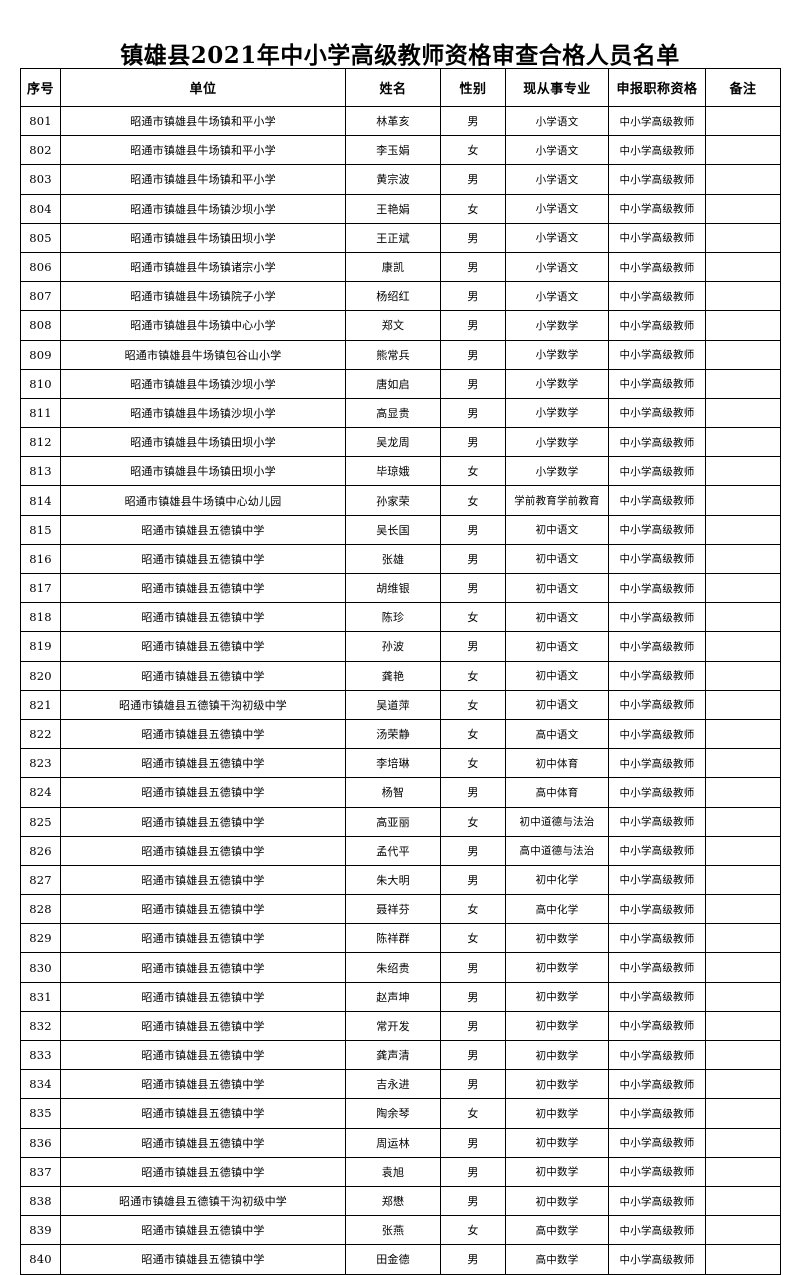 This screenshot has height=1275, width=800. Describe the element at coordinates (393, 1171) in the screenshot. I see `cell-name: 袁旭` at that location.